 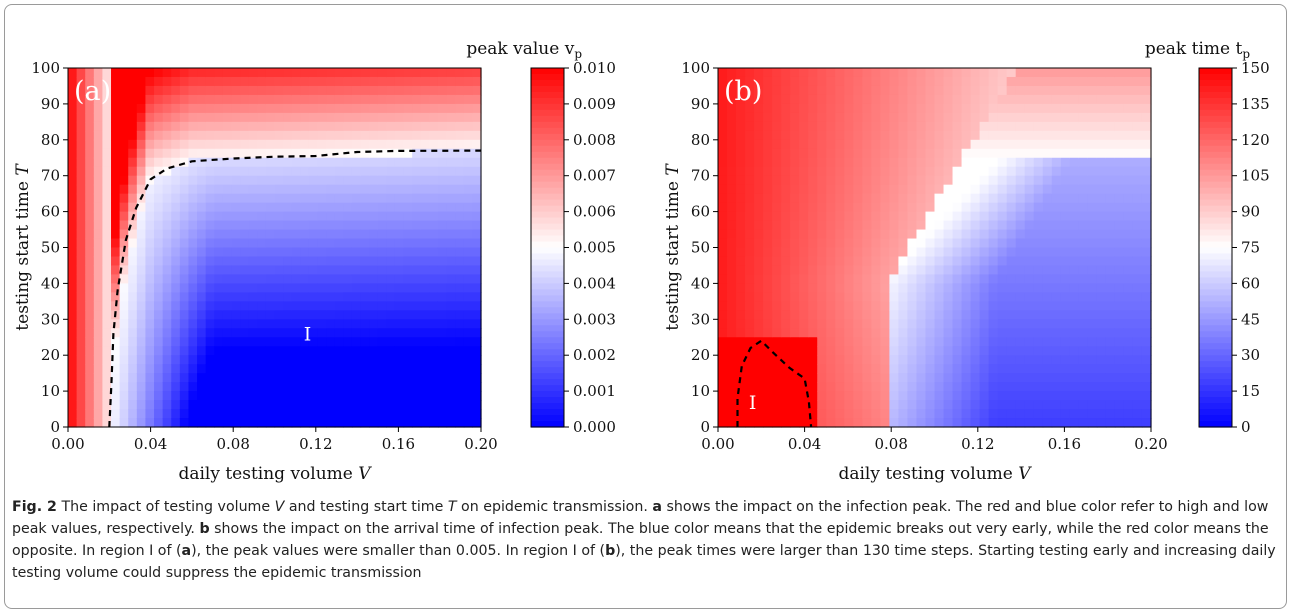 I want to click on x-axis-label: daily testing volume V, so click(x=275, y=474).